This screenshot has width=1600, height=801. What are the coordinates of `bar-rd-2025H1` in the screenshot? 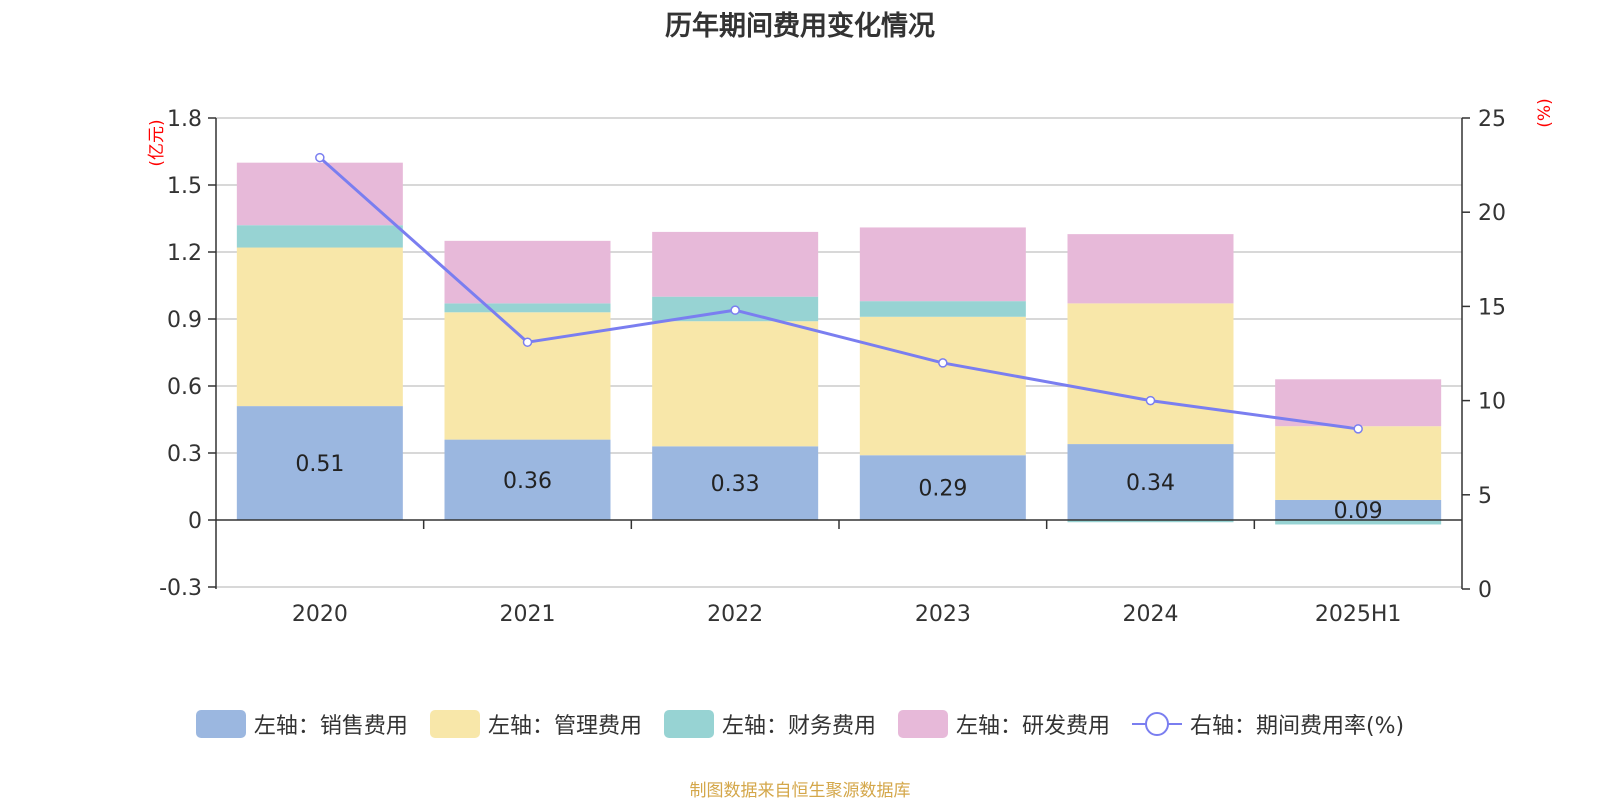 It's located at (1358, 403).